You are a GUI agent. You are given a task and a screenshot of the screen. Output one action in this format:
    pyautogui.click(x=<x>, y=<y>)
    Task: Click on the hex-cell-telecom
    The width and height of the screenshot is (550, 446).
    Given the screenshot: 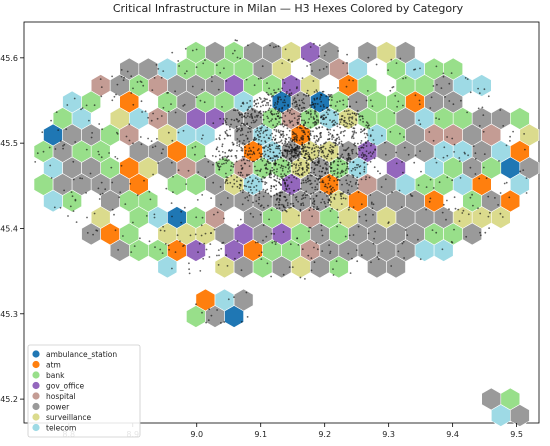 What is the action you would take?
    pyautogui.click(x=481, y=85)
    